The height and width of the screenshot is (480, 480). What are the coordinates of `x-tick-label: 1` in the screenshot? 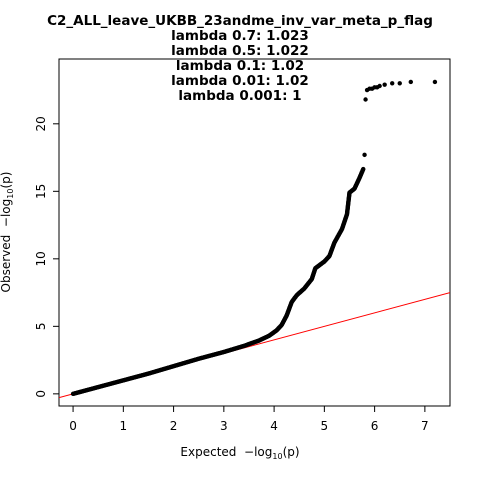 It's located at (124, 426).